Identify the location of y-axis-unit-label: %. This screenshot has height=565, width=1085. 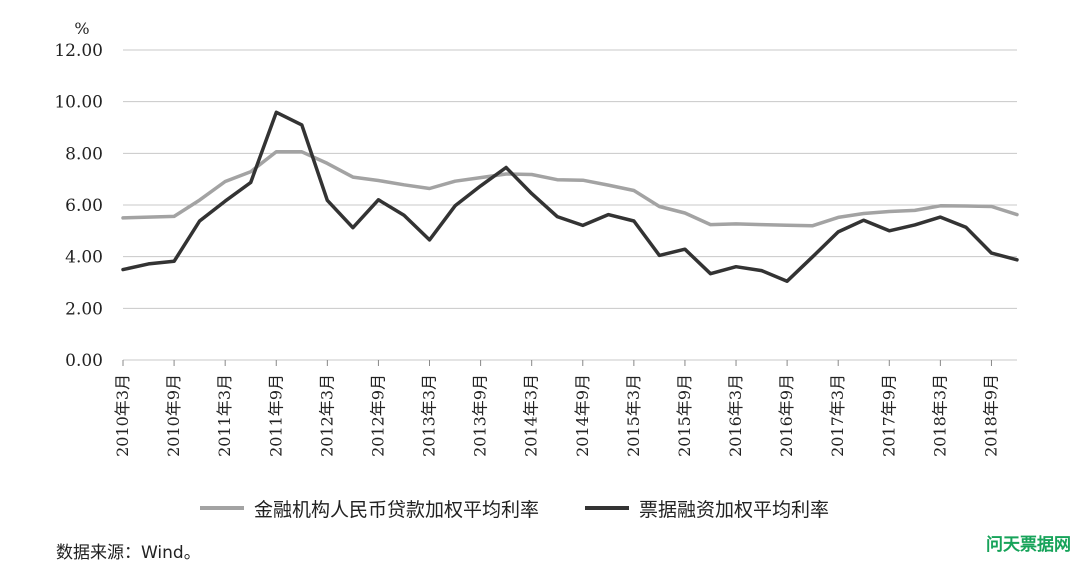
(81, 28).